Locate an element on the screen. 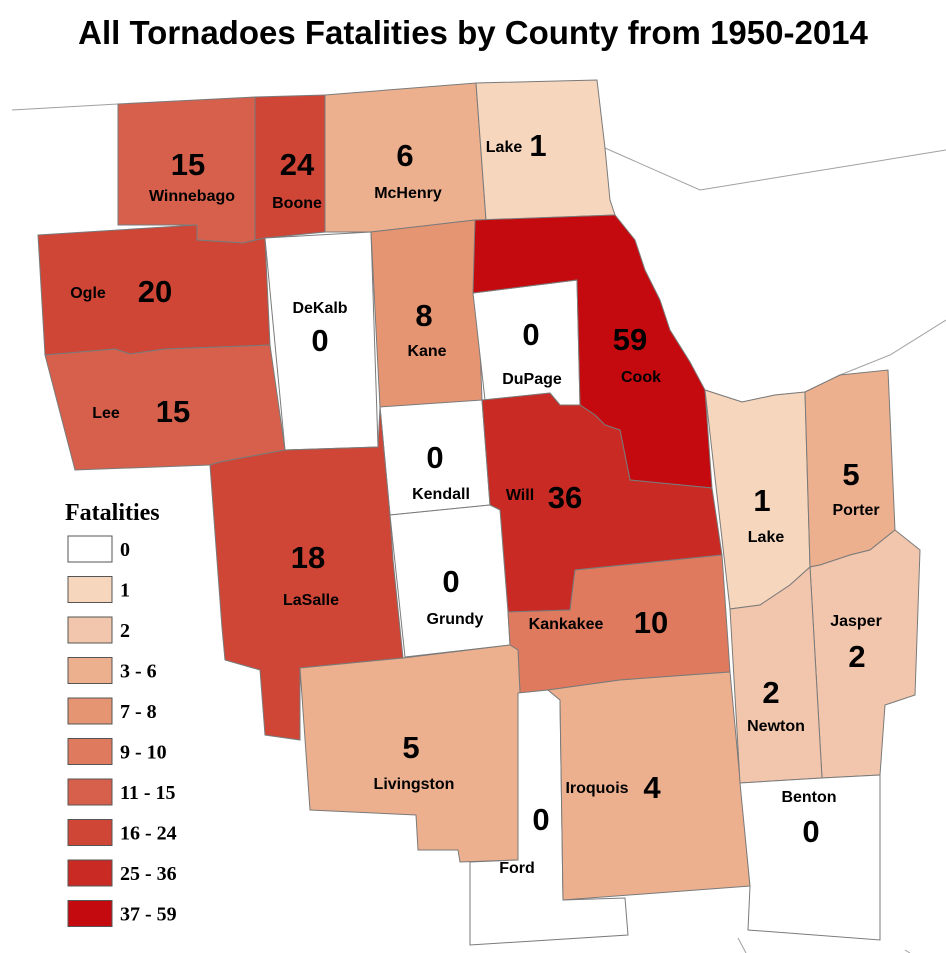  county-name-livingston: Livingston is located at coordinates (414, 784).